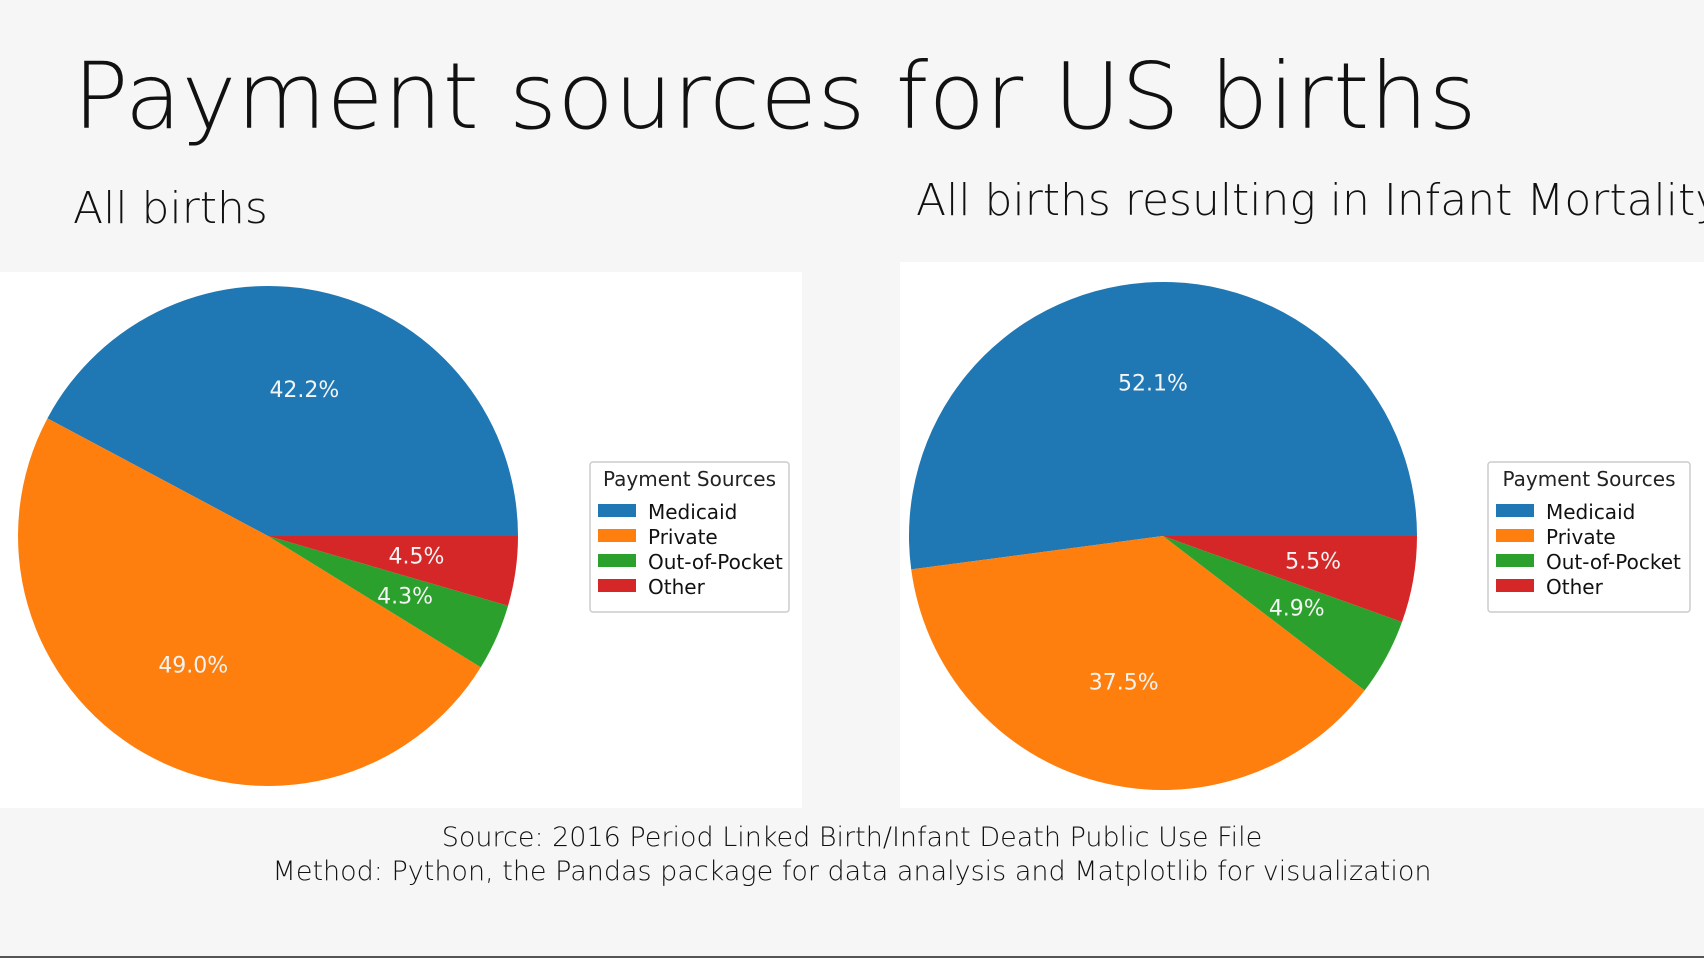 The height and width of the screenshot is (958, 1704). I want to click on slide-title: Payment sources for US births, so click(775, 96).